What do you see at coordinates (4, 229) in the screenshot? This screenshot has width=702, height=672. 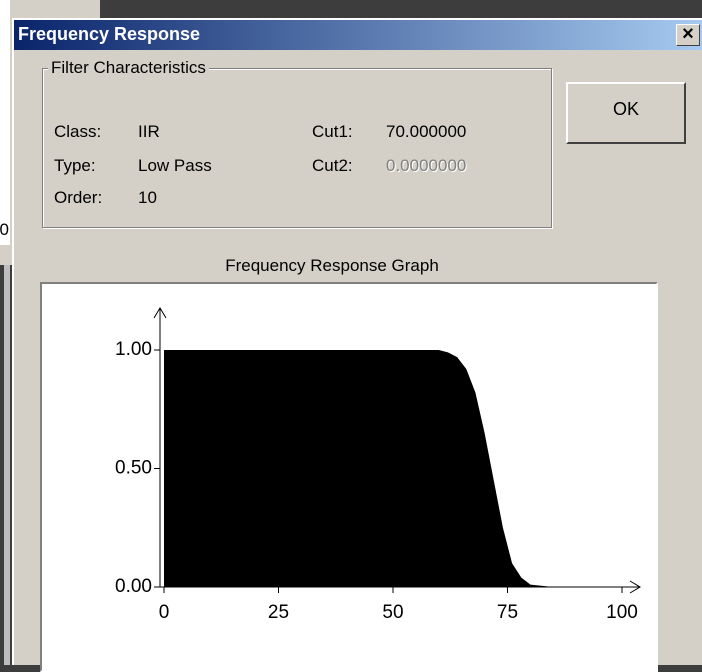 I see `back-text: 00` at bounding box center [4, 229].